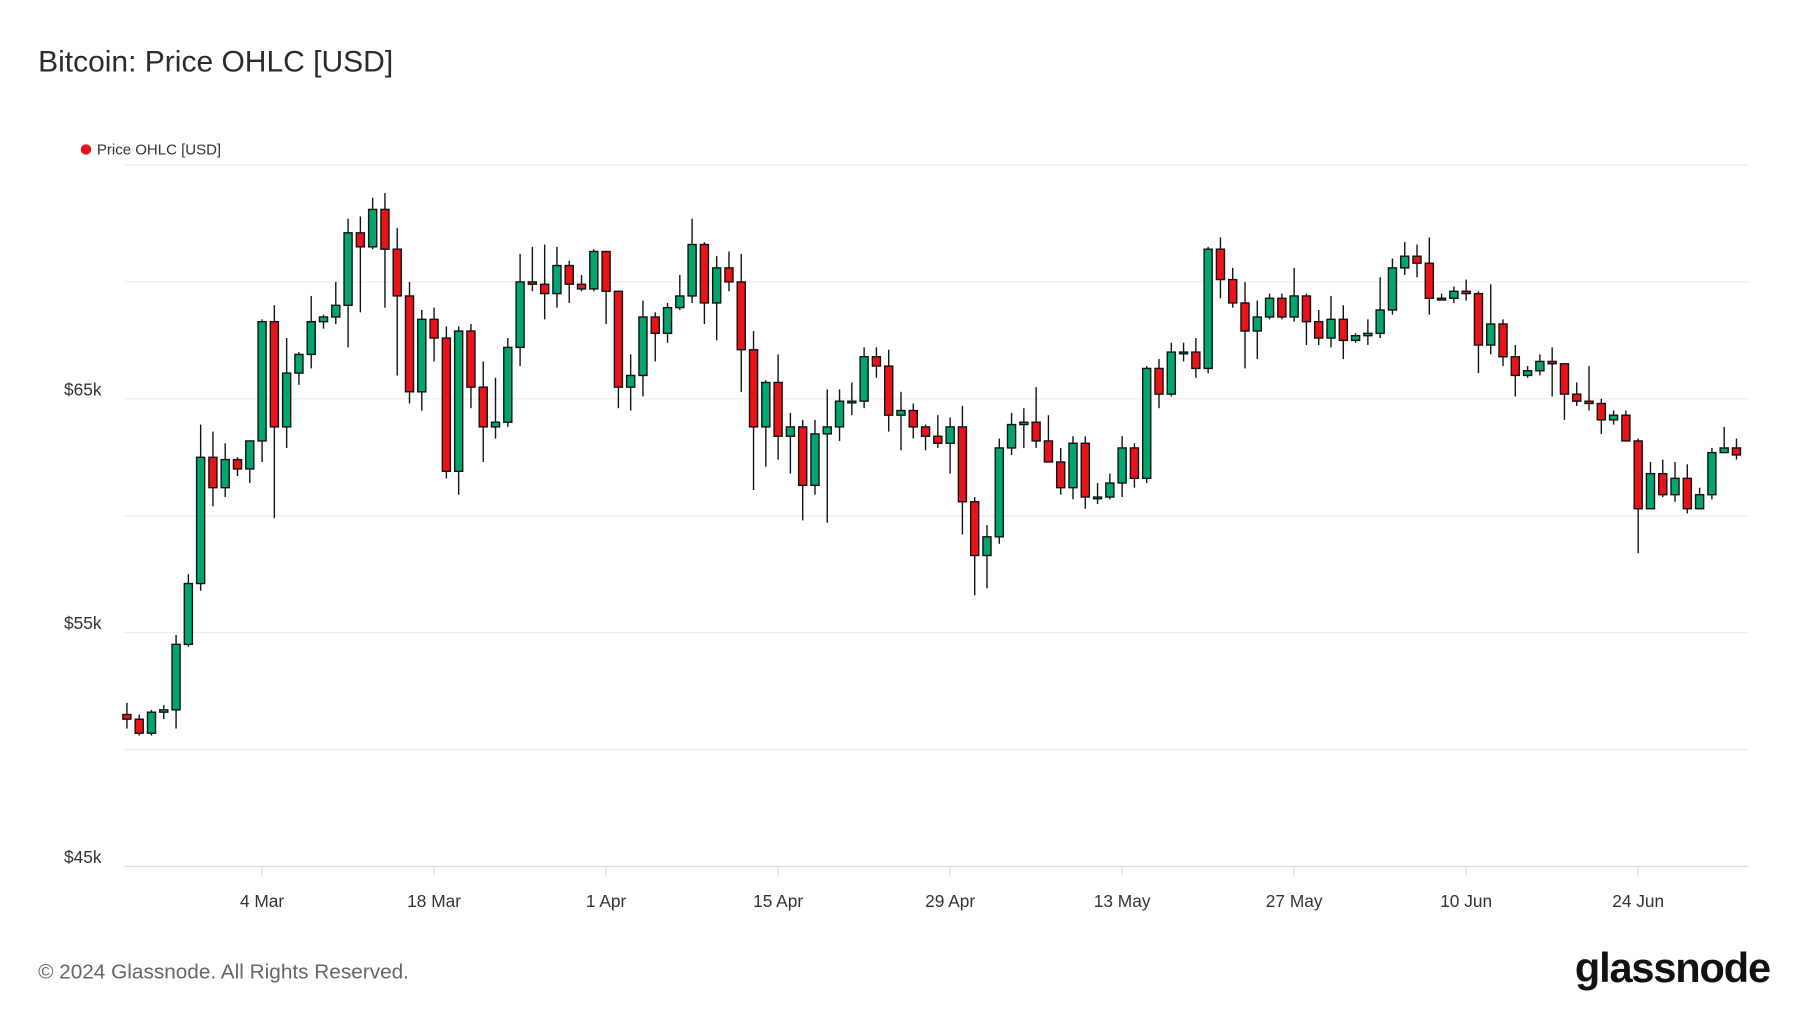  Describe the element at coordinates (150, 149) in the screenshot. I see `legend: Price OHLC [USD]` at that location.